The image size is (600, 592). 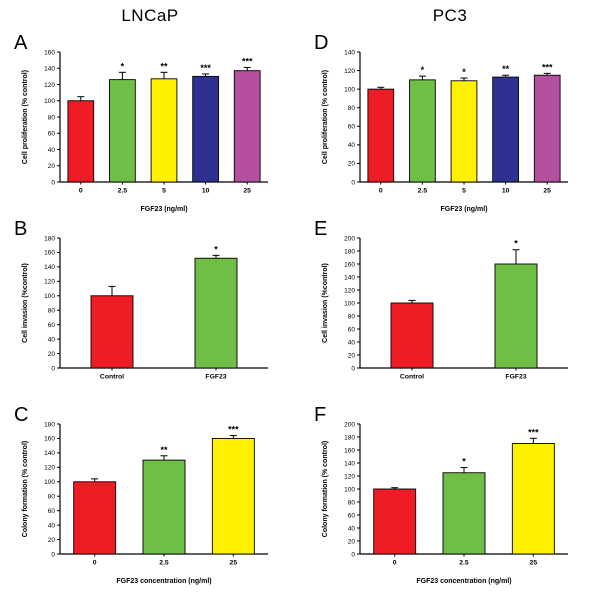 What do you see at coordinates (321, 43) in the screenshot?
I see `panel-label-d: D` at bounding box center [321, 43].